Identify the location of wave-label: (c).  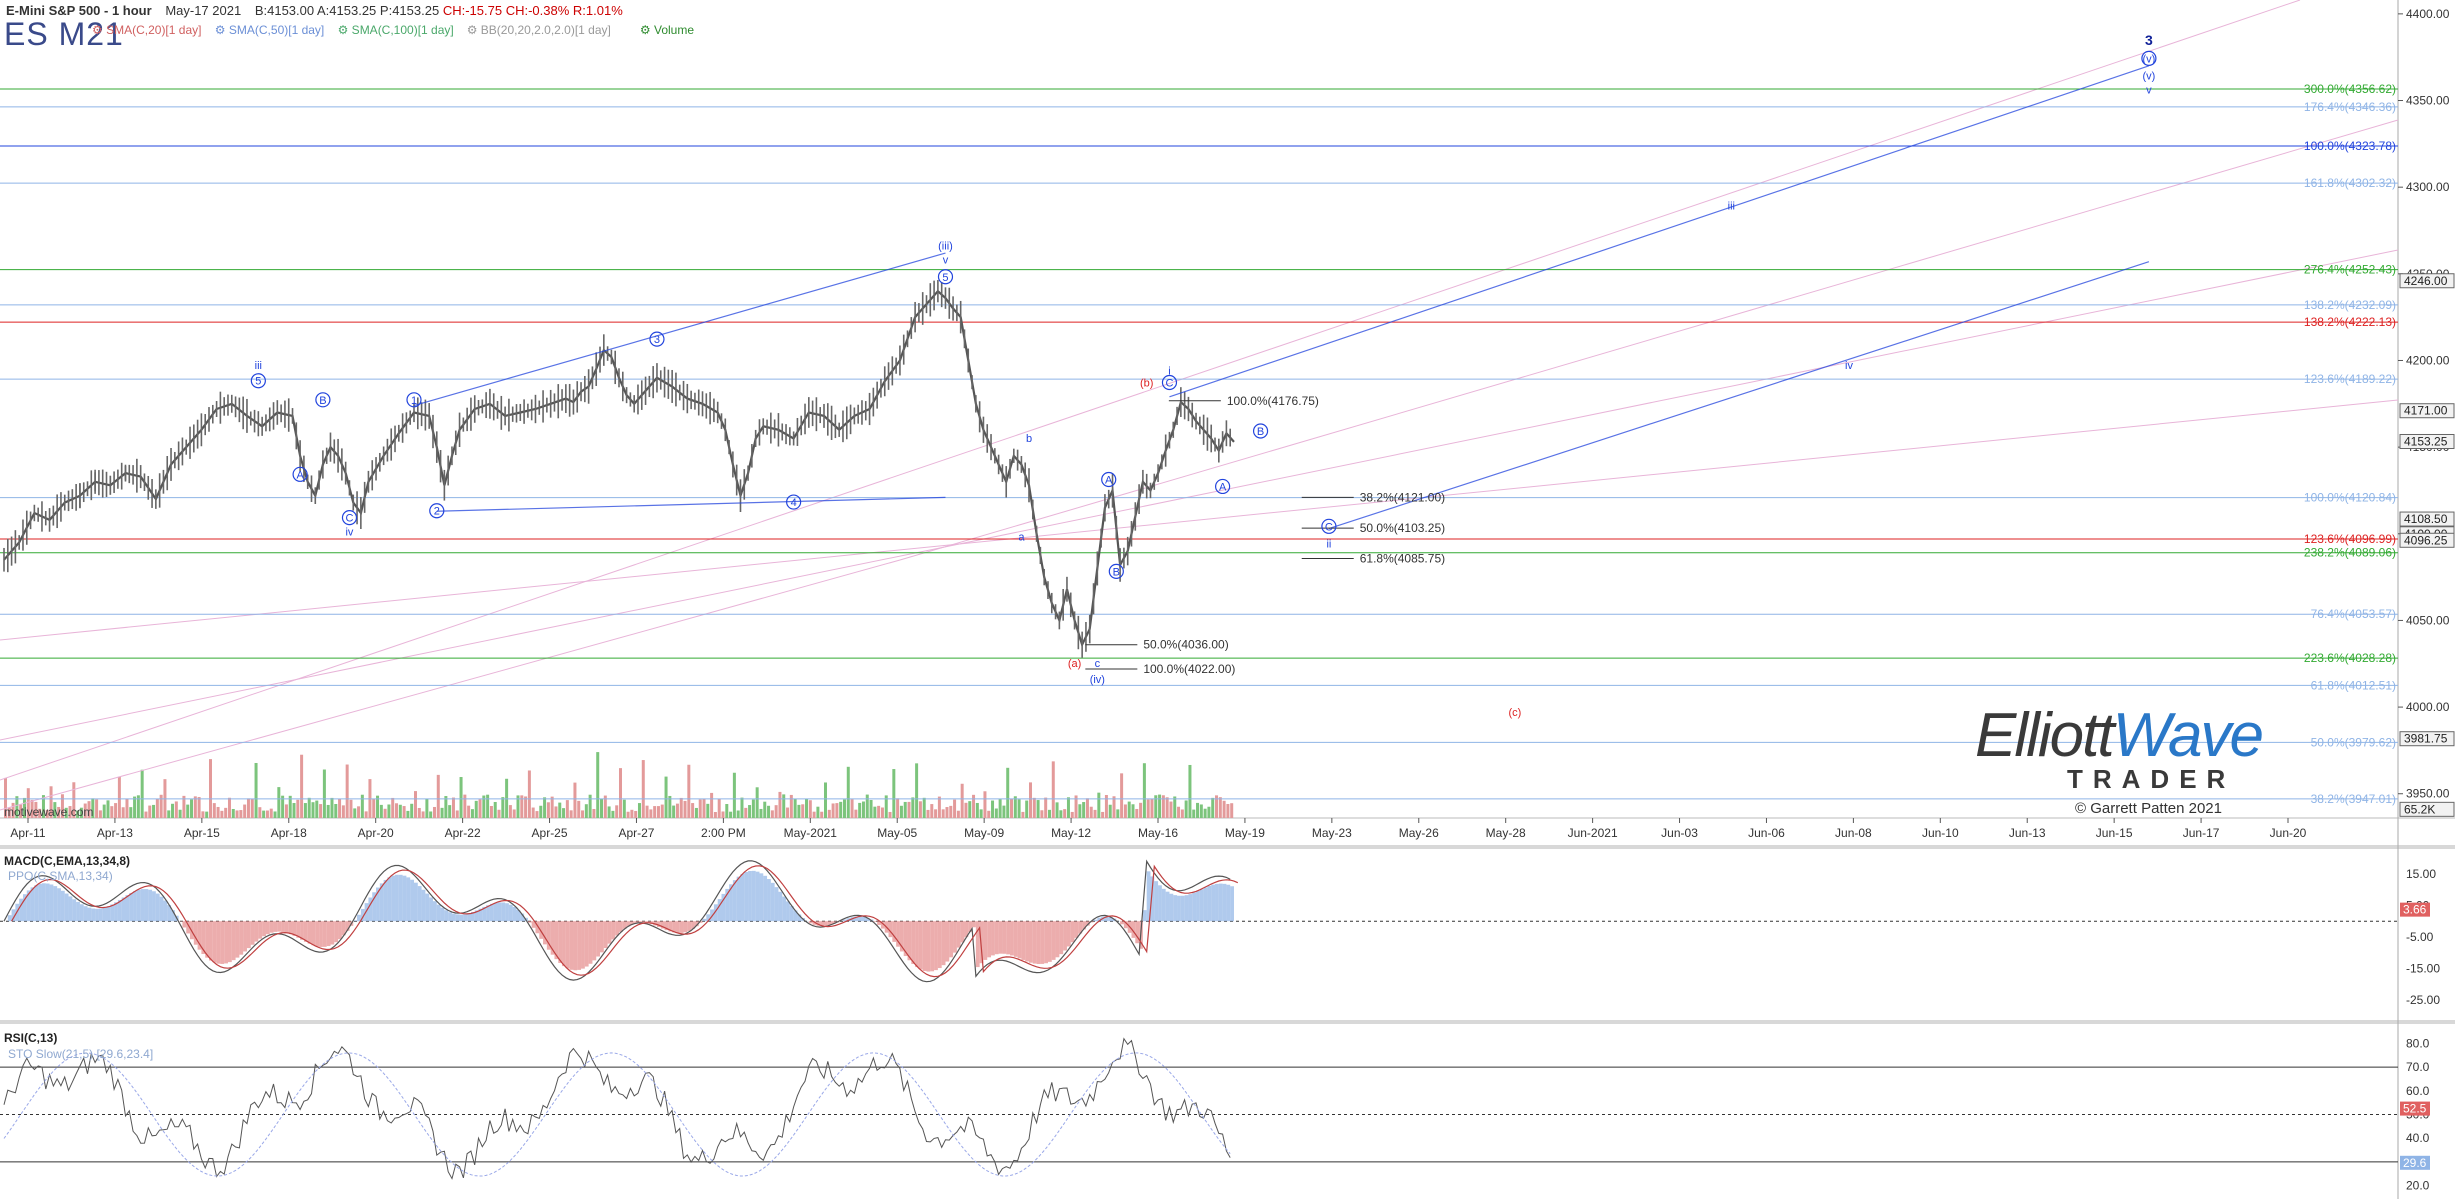
(1515, 713).